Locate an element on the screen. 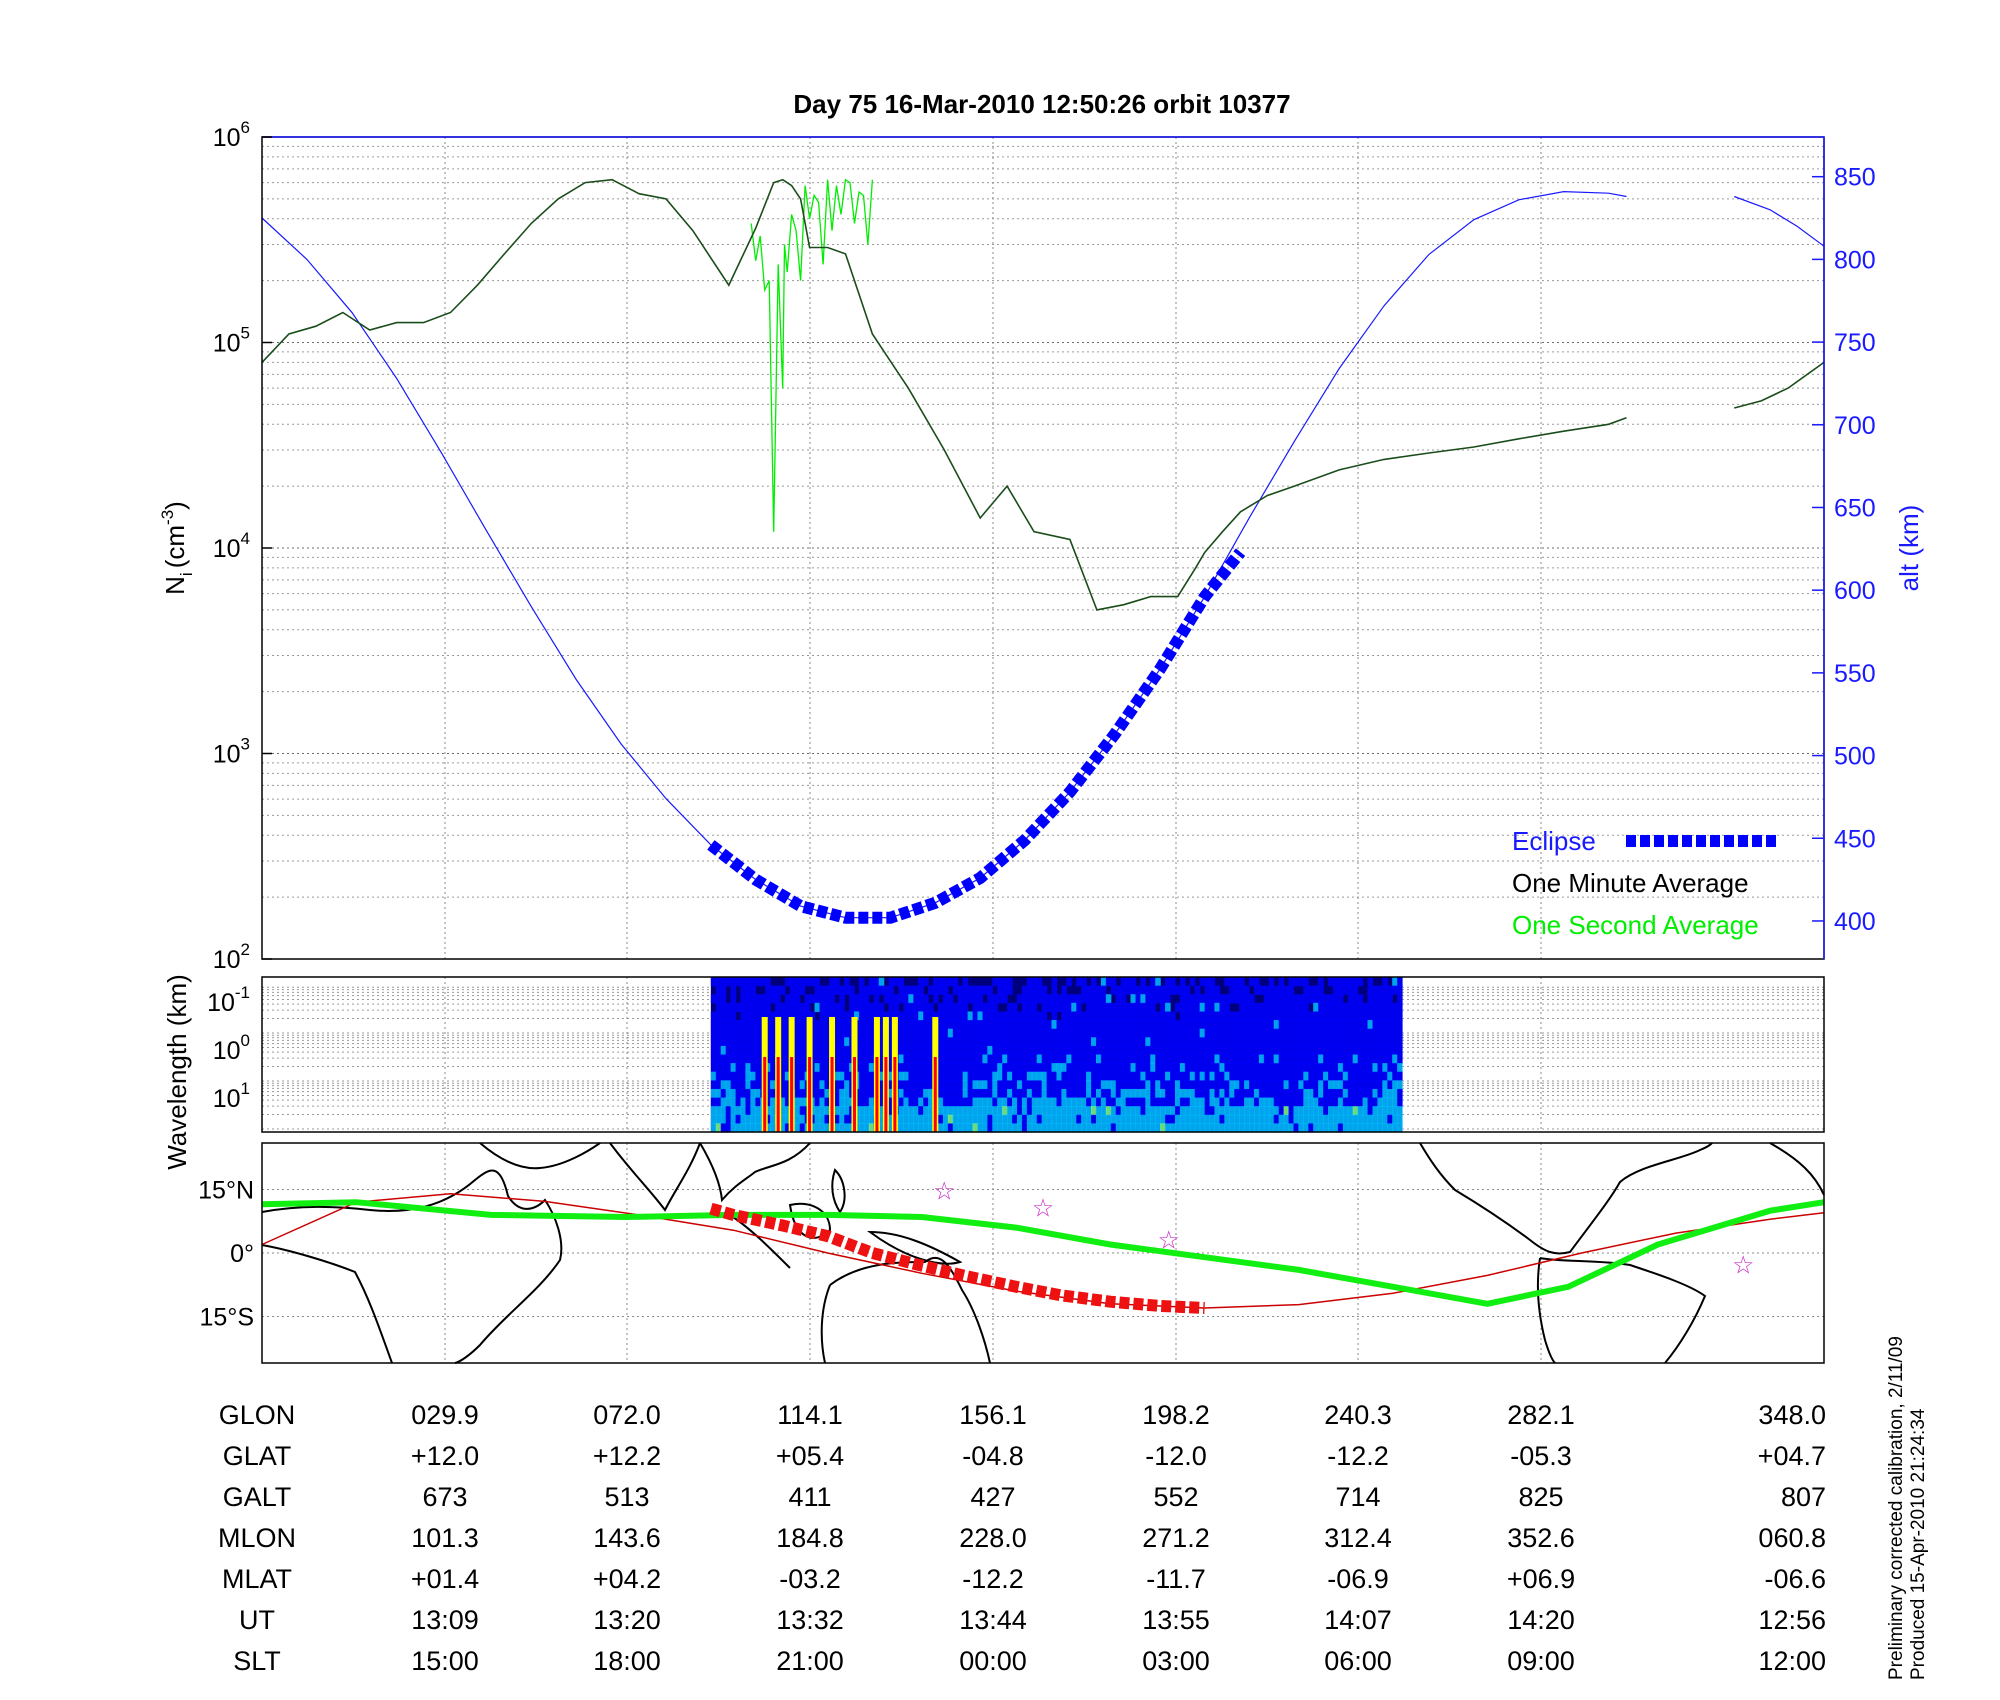 This screenshot has width=2000, height=1700. spectrogram-burst-core is located at coordinates (886, 1094).